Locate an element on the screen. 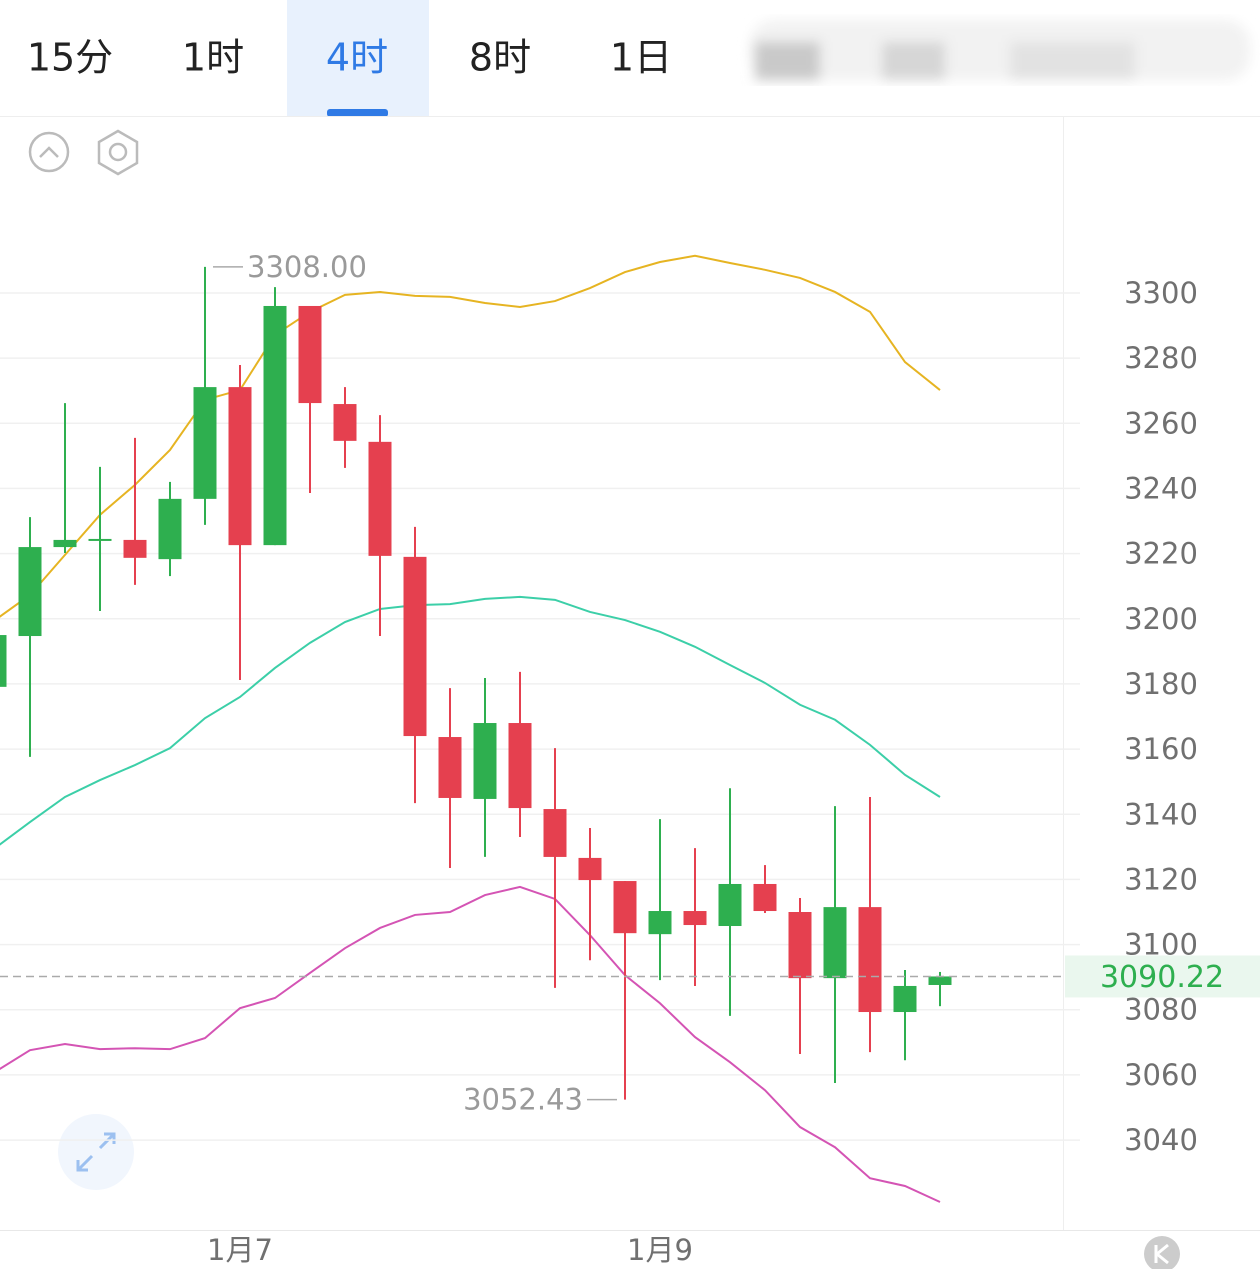  settings-icon is located at coordinates (118, 152).